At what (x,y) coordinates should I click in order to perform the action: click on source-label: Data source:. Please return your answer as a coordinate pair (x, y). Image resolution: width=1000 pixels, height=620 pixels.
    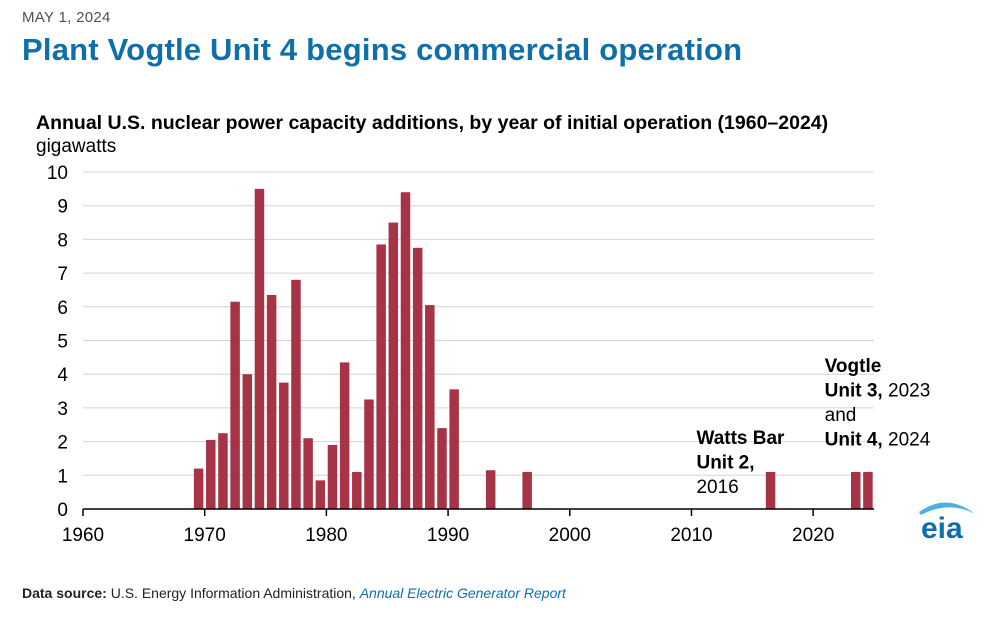
    Looking at the image, I should click on (64, 593).